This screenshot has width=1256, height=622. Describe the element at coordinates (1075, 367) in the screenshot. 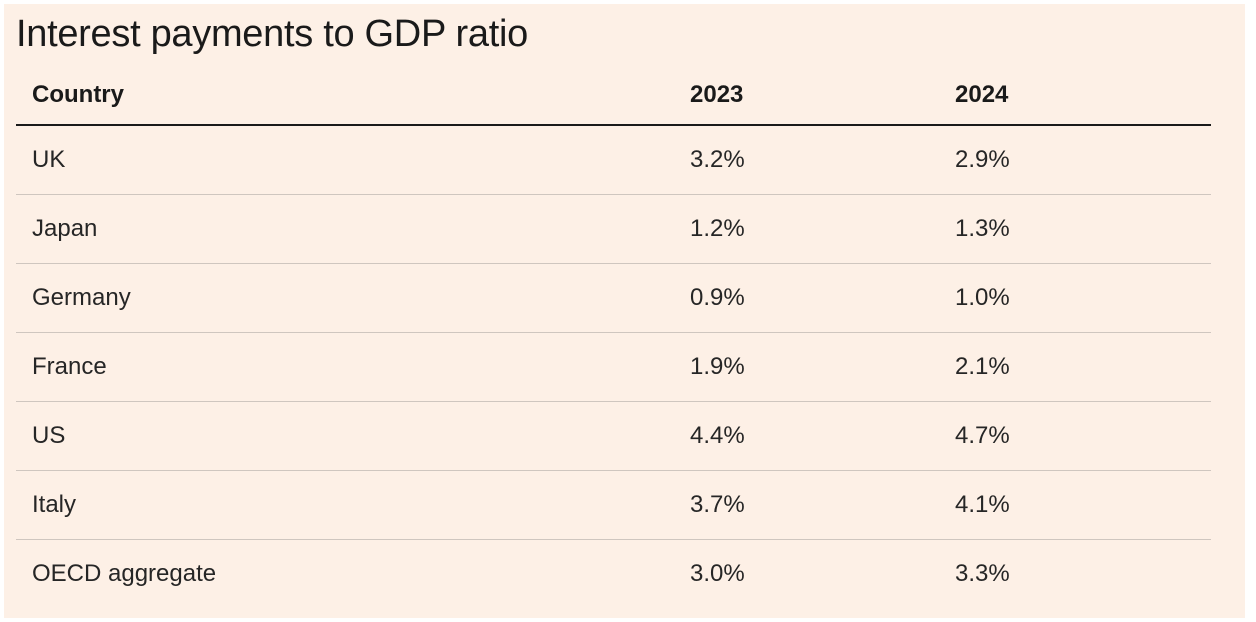

I see `value-2024-cell: 2.1%` at that location.